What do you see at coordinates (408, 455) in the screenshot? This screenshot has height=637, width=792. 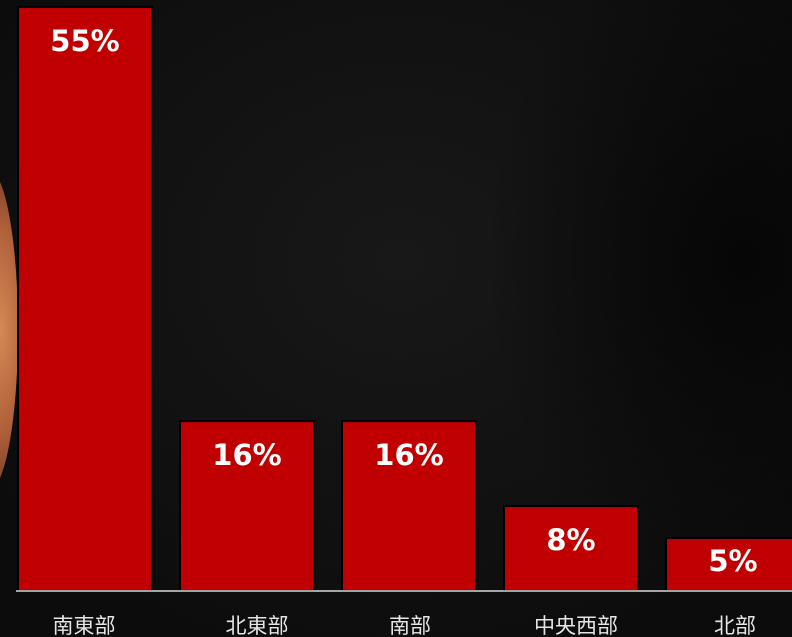 I see `value-label-2: 16%` at bounding box center [408, 455].